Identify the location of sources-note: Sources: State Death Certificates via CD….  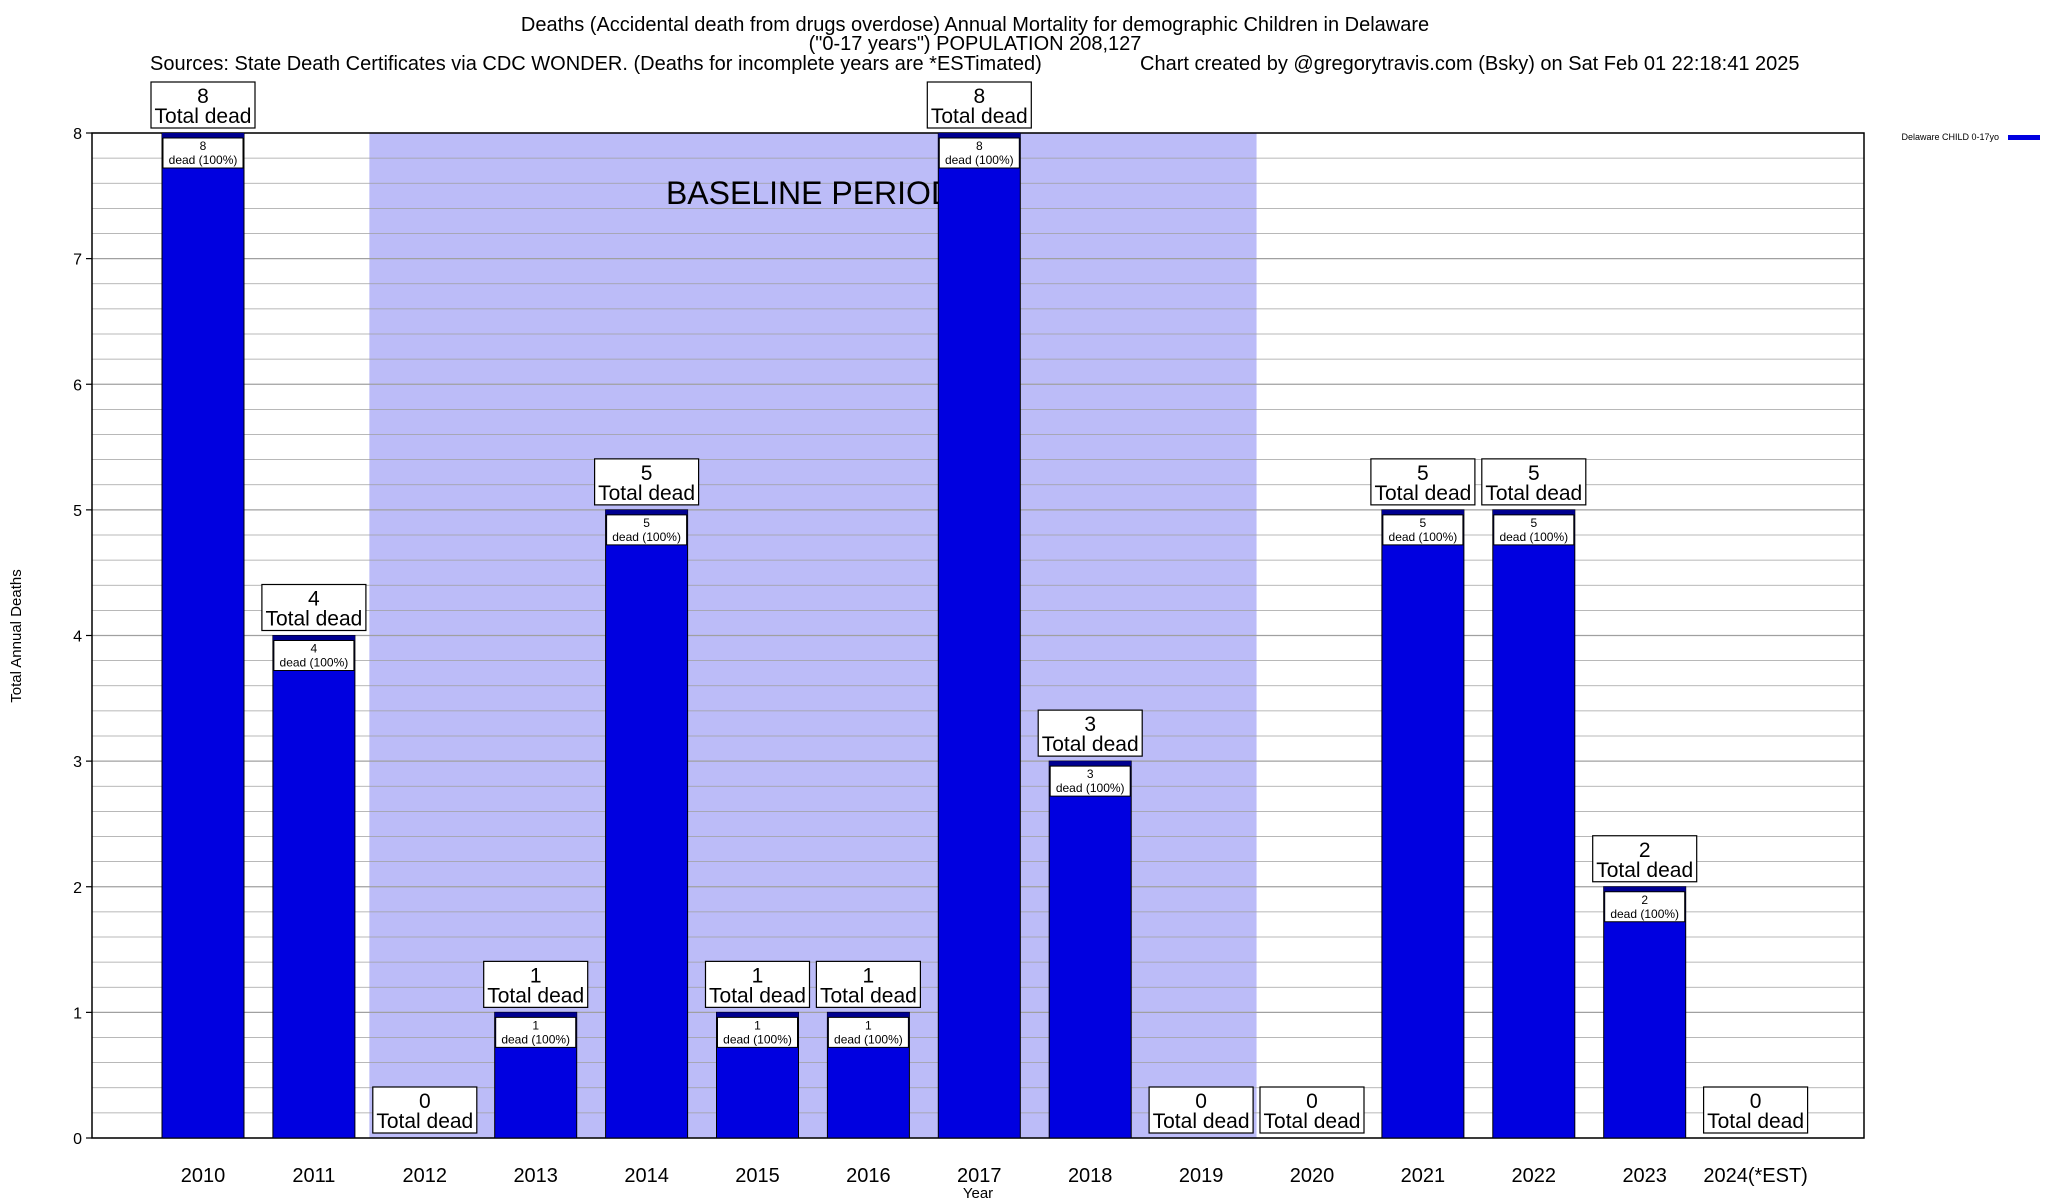
(596, 64).